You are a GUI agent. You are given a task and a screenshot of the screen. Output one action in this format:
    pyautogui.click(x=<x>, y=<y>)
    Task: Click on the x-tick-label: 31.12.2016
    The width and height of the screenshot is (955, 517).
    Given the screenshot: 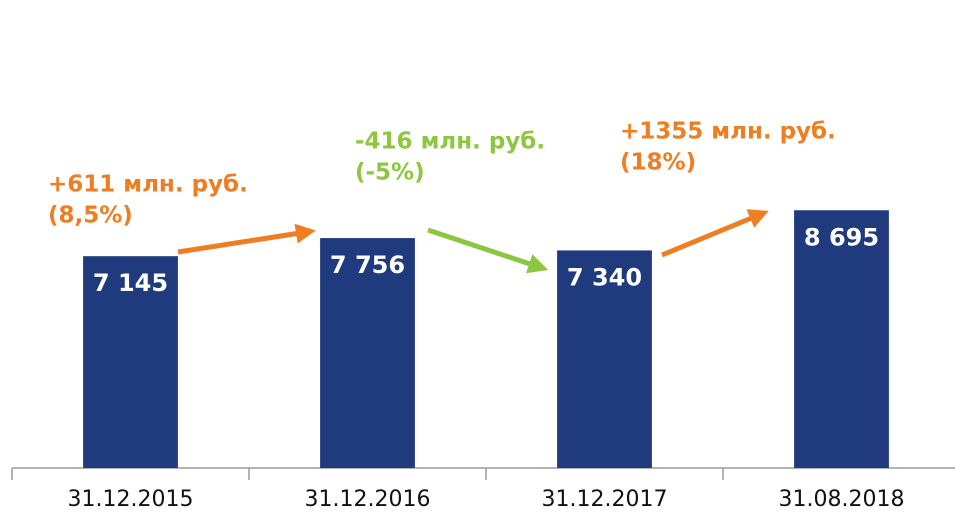 What is the action you would take?
    pyautogui.click(x=368, y=499)
    